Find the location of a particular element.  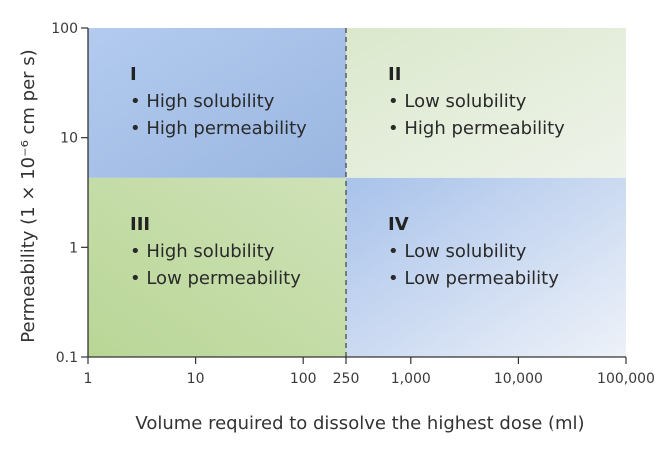

y-tick-label: 100 is located at coordinates (64, 29).